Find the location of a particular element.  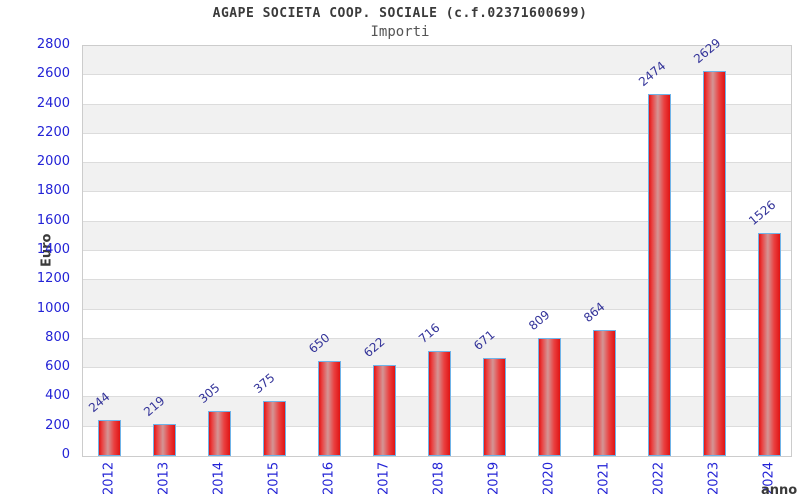

y-tick-label: 400 is located at coordinates (57, 396).